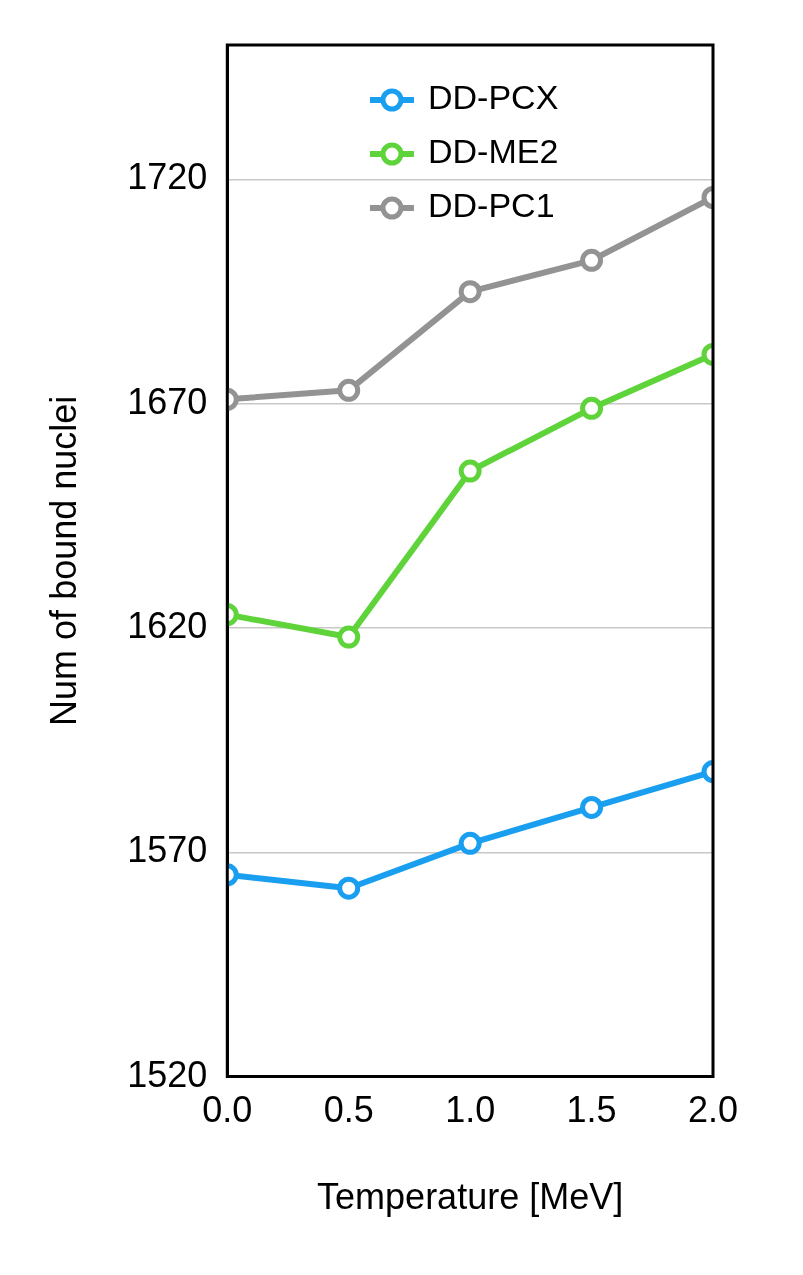 The height and width of the screenshot is (1275, 803). Describe the element at coordinates (491, 205) in the screenshot. I see `legend-label: DD-PC1` at that location.